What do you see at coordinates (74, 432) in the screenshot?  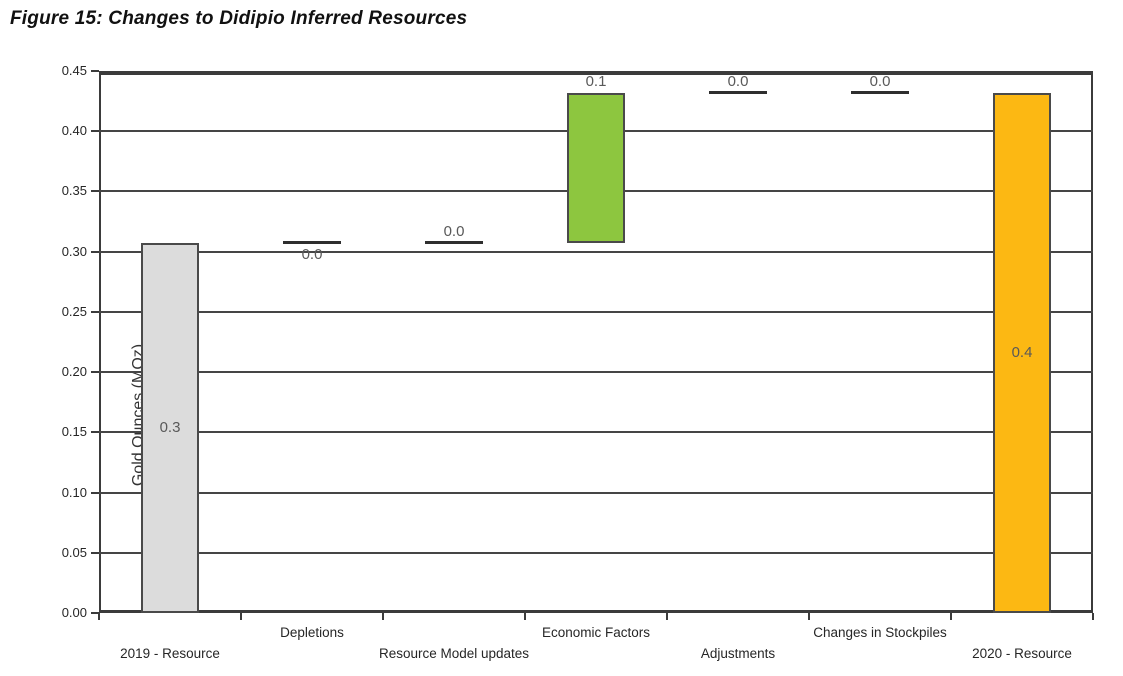 I see `y-tick-label-0.15: 0.15` at bounding box center [74, 432].